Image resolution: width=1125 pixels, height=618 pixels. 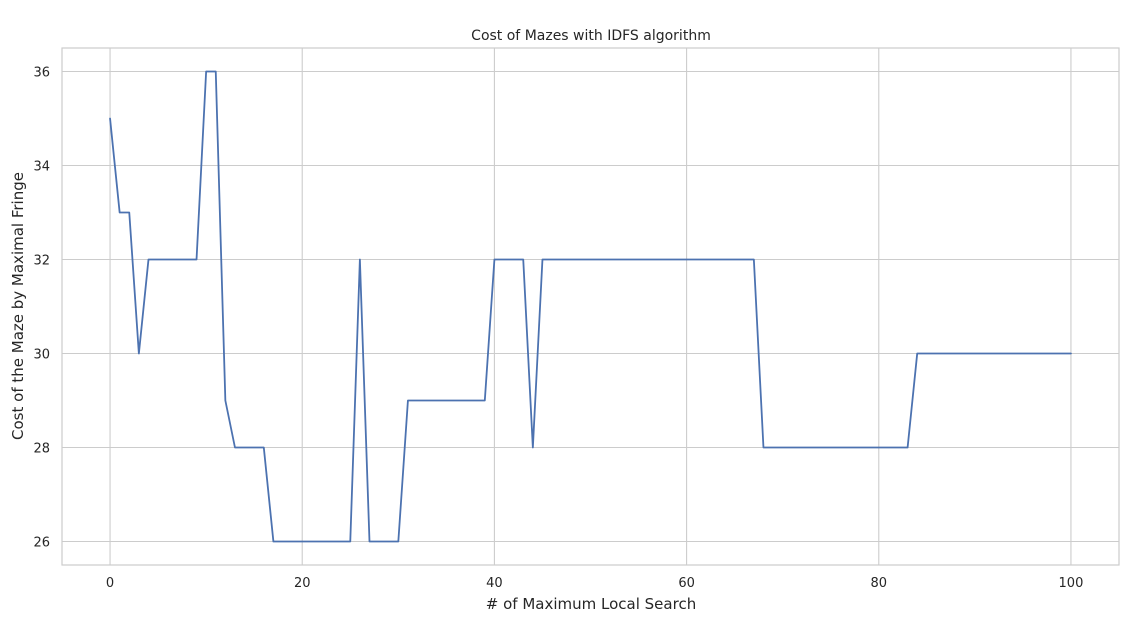 I want to click on y-tick-label: 34, so click(x=41, y=167).